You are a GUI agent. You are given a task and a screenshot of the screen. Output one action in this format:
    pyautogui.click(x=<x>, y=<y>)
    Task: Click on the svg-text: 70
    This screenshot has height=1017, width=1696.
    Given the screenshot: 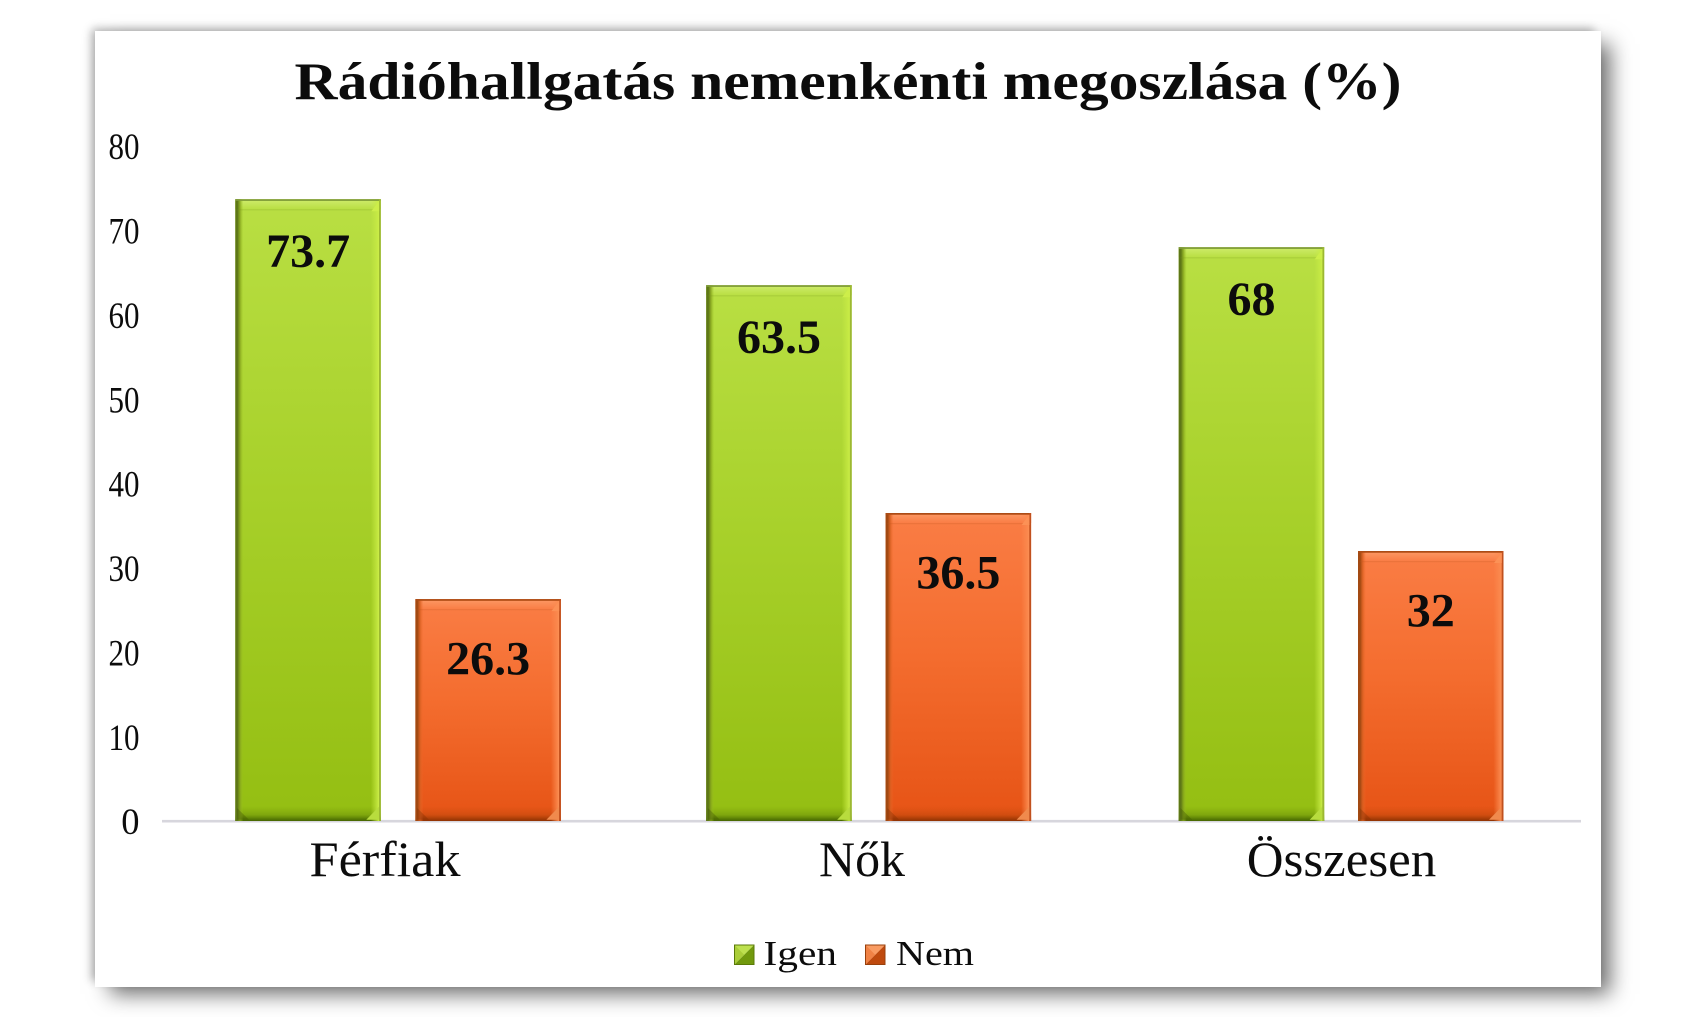 What is the action you would take?
    pyautogui.click(x=124, y=231)
    